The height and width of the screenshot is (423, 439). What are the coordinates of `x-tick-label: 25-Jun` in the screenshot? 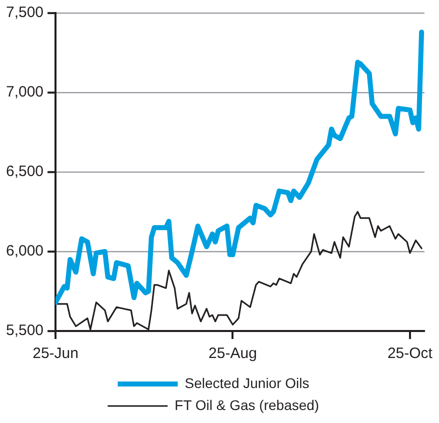 It's located at (55, 353).